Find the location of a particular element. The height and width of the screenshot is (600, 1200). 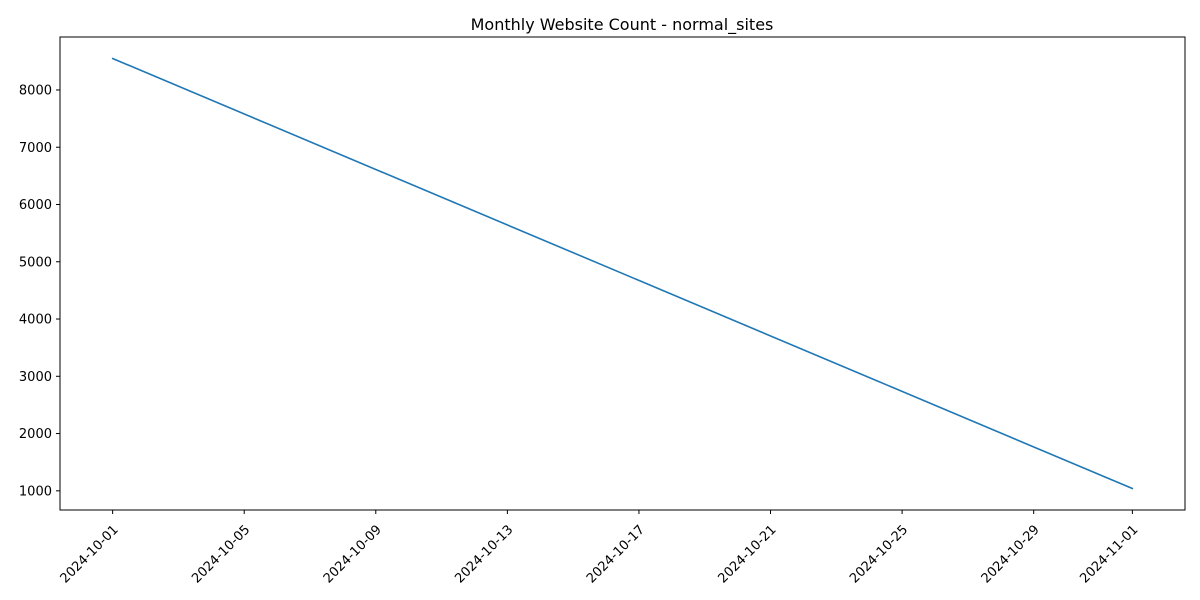

y-tick-label: 5000 is located at coordinates (35, 262).